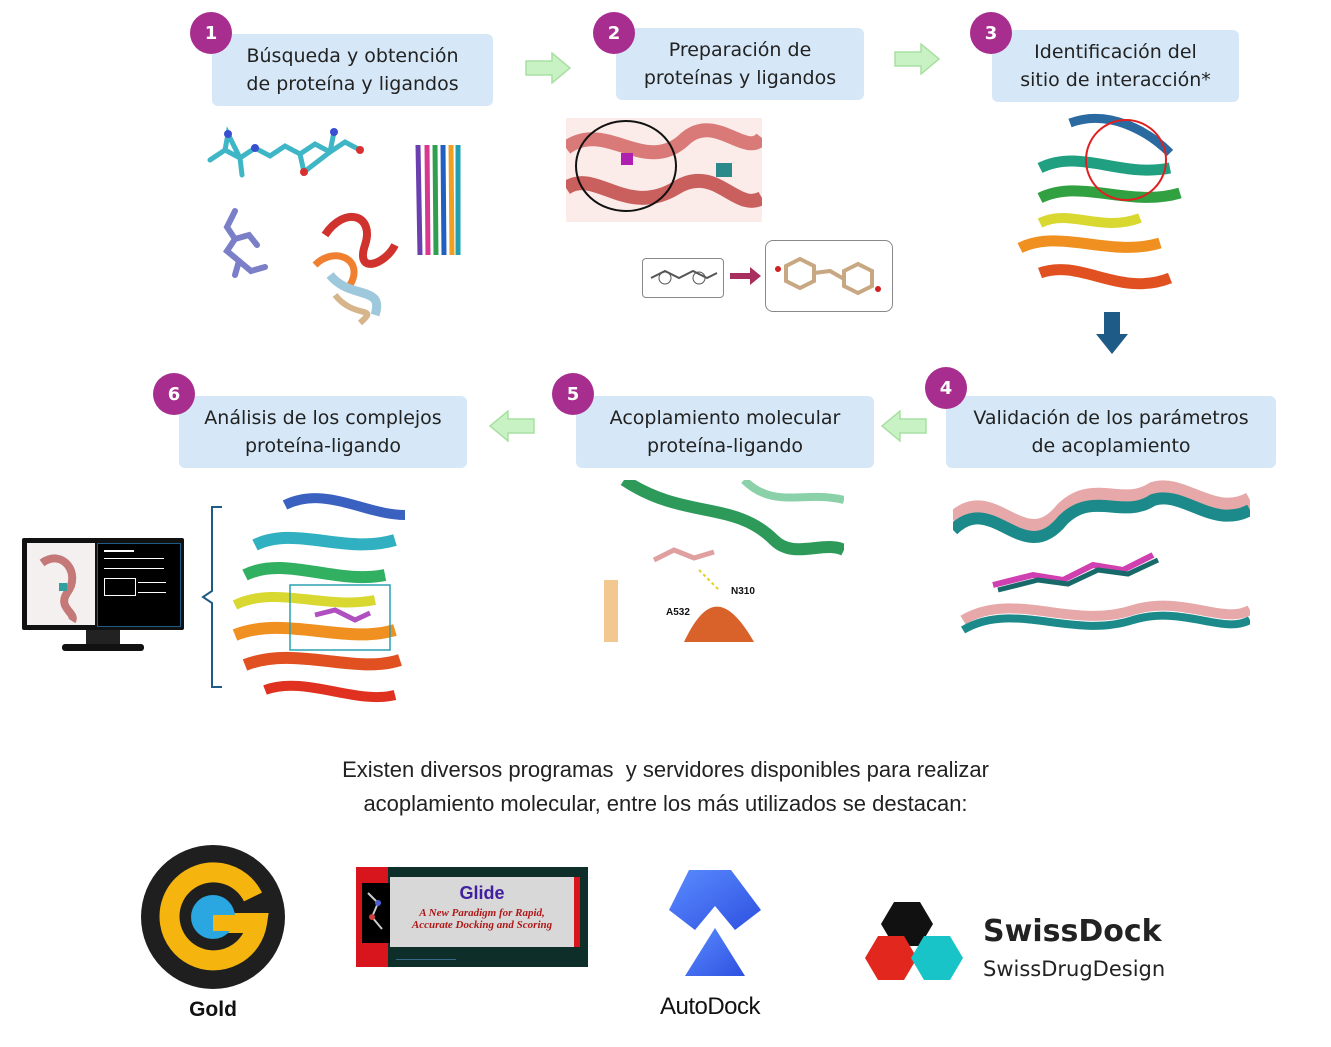  Describe the element at coordinates (724, 561) in the screenshot. I see `docking-pose-illustration: A532 N310` at that location.